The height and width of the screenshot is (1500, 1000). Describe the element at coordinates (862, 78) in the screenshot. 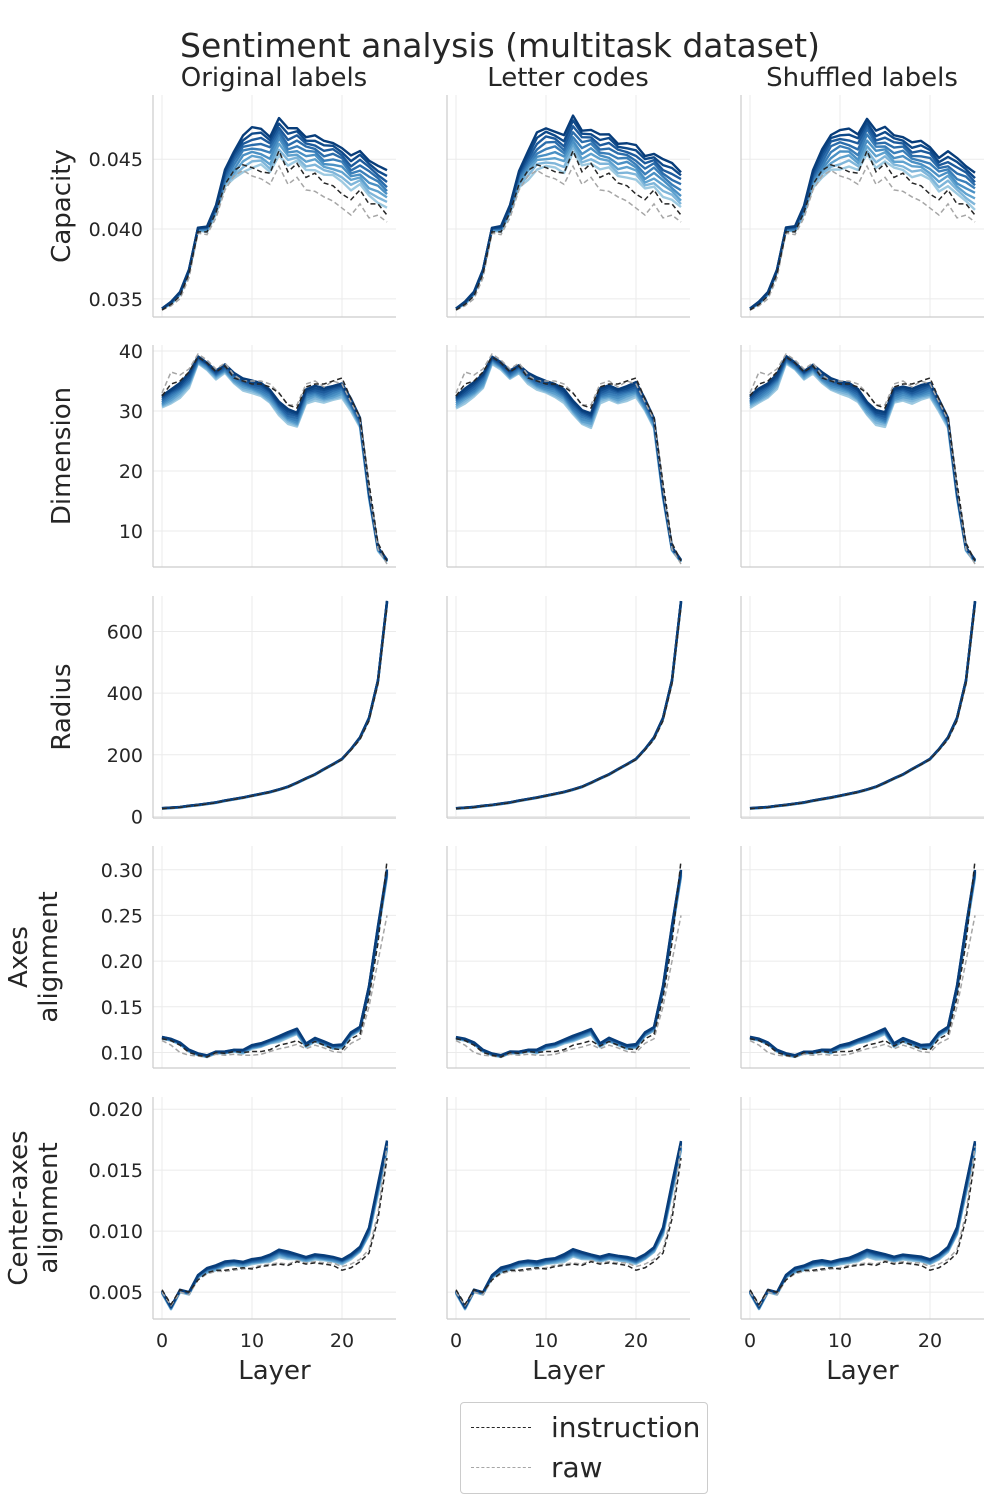

I see `column-title-shuffled-labels: Shuffled labels` at that location.